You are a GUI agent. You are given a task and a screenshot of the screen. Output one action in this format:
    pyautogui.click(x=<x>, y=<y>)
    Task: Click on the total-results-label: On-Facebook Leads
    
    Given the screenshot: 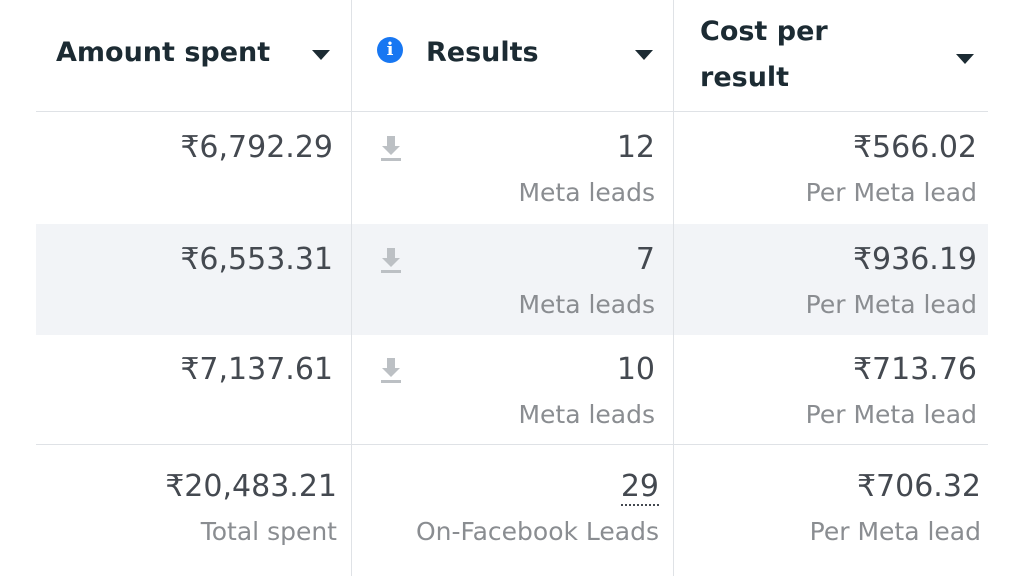 What is the action you would take?
    pyautogui.click(x=537, y=531)
    